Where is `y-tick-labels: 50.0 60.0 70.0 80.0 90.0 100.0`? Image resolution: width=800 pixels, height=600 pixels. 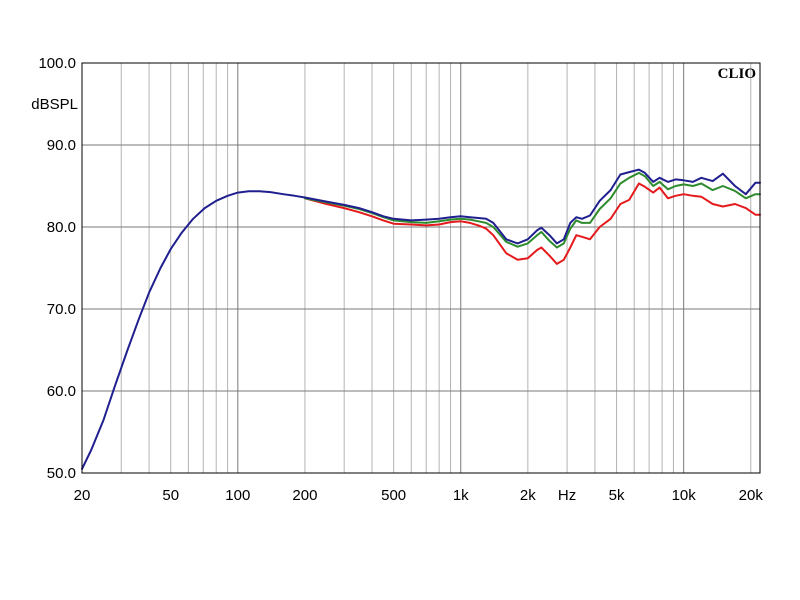
y-tick-labels: 50.0 60.0 70.0 80.0 90.0 100.0 is located at coordinates (57, 268).